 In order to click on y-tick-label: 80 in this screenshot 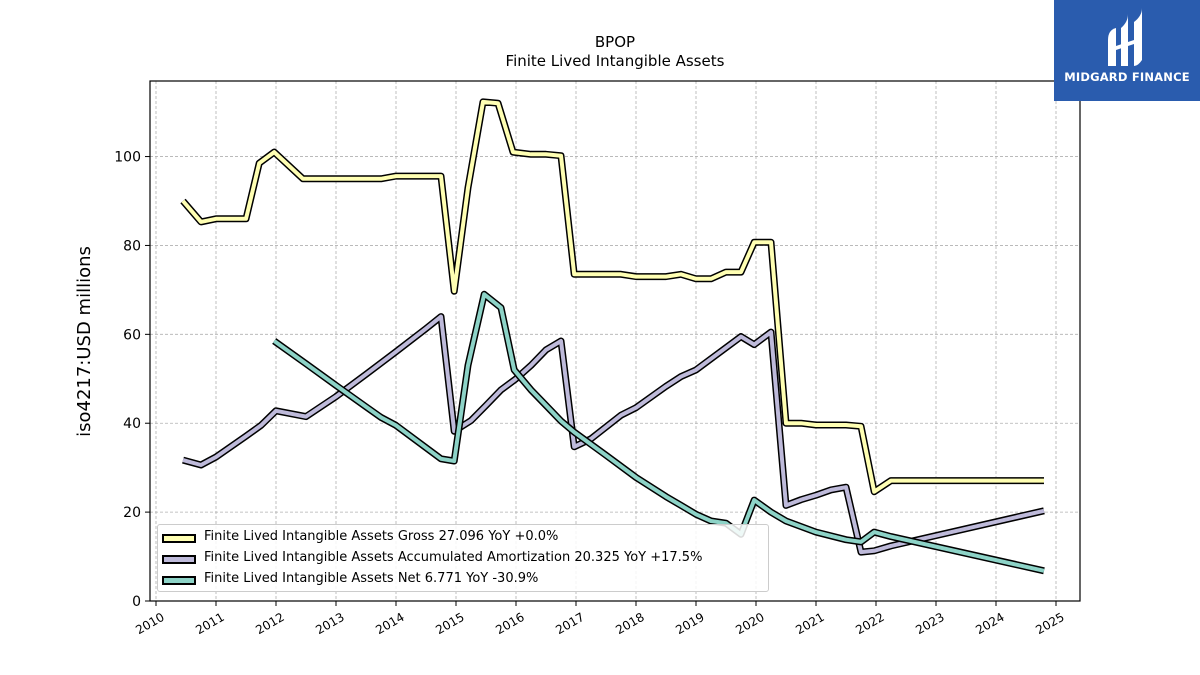, I will do `click(132, 246)`.